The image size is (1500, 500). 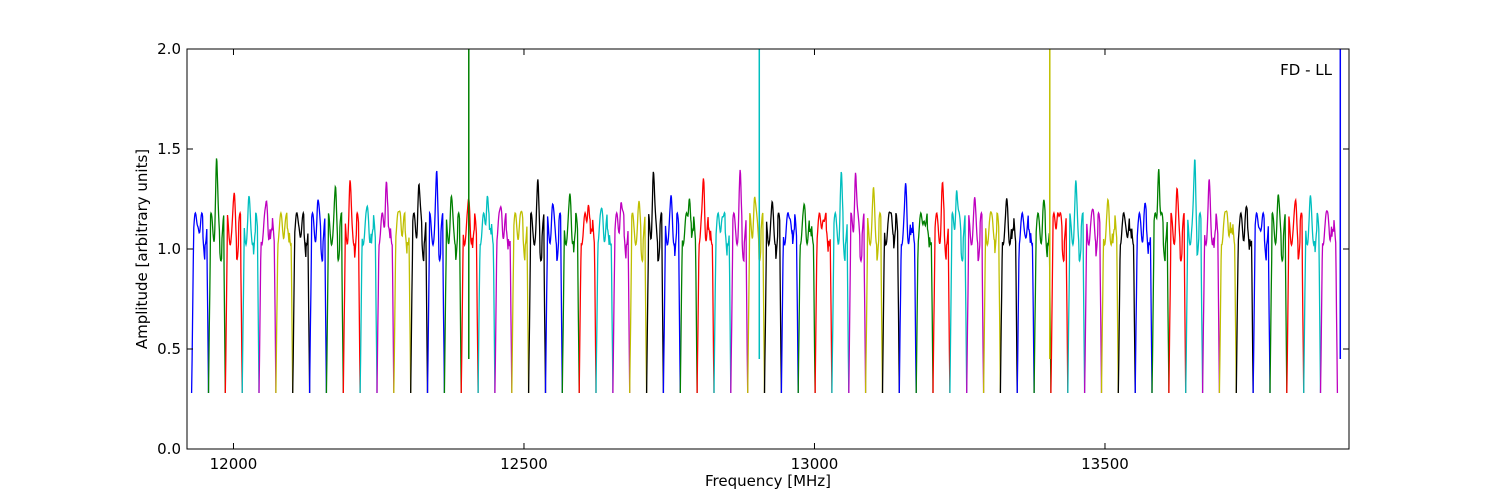 What do you see at coordinates (1306, 70) in the screenshot?
I see `annotation-label: FD - LL` at bounding box center [1306, 70].